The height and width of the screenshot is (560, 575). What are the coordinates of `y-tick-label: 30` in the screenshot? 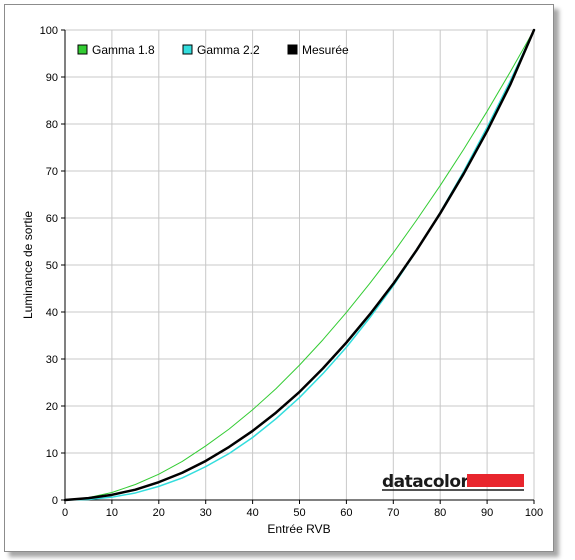 It's located at (52, 360).